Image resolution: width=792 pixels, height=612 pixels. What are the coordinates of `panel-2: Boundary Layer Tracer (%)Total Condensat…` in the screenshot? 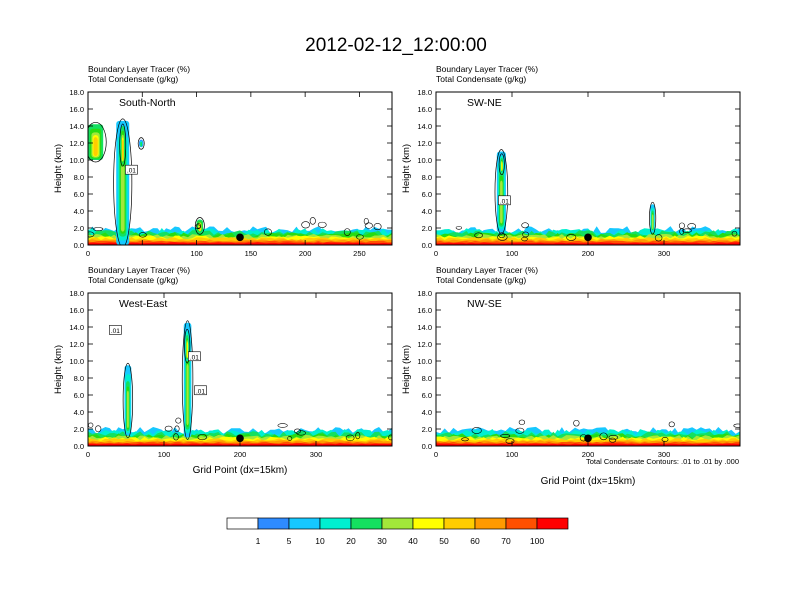 It's located at (223, 370).